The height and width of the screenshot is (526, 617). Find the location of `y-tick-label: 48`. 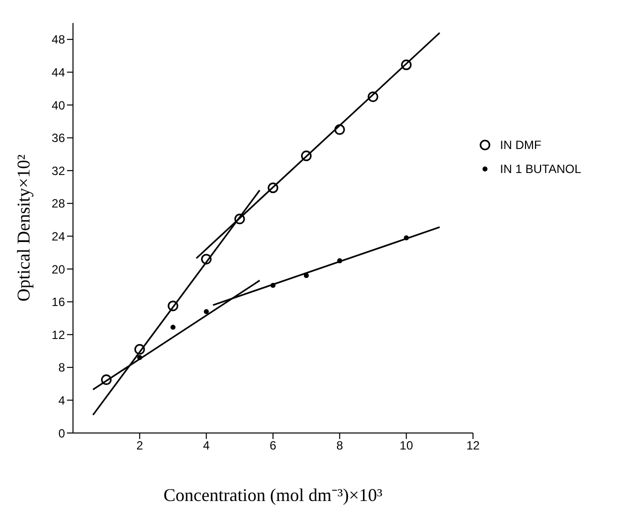

y-tick-label: 48 is located at coordinates (59, 39).